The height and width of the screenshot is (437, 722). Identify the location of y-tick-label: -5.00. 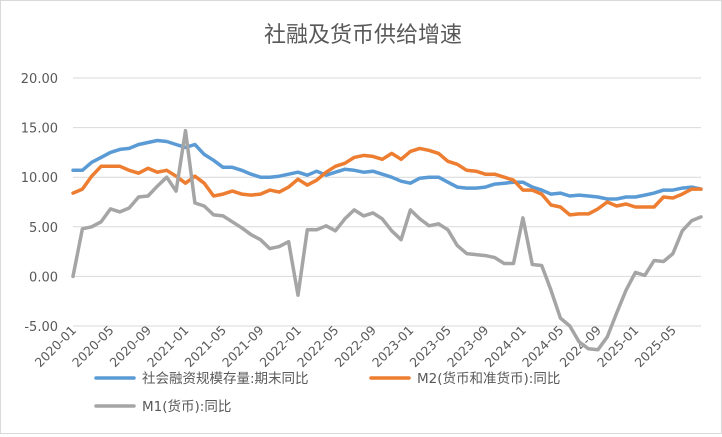
(41, 327).